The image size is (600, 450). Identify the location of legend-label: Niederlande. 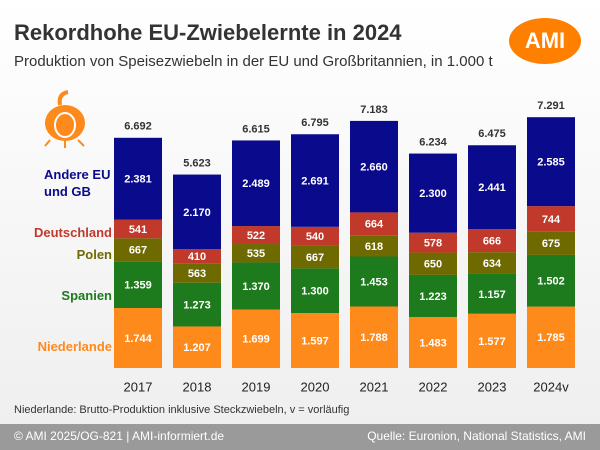
(74, 346).